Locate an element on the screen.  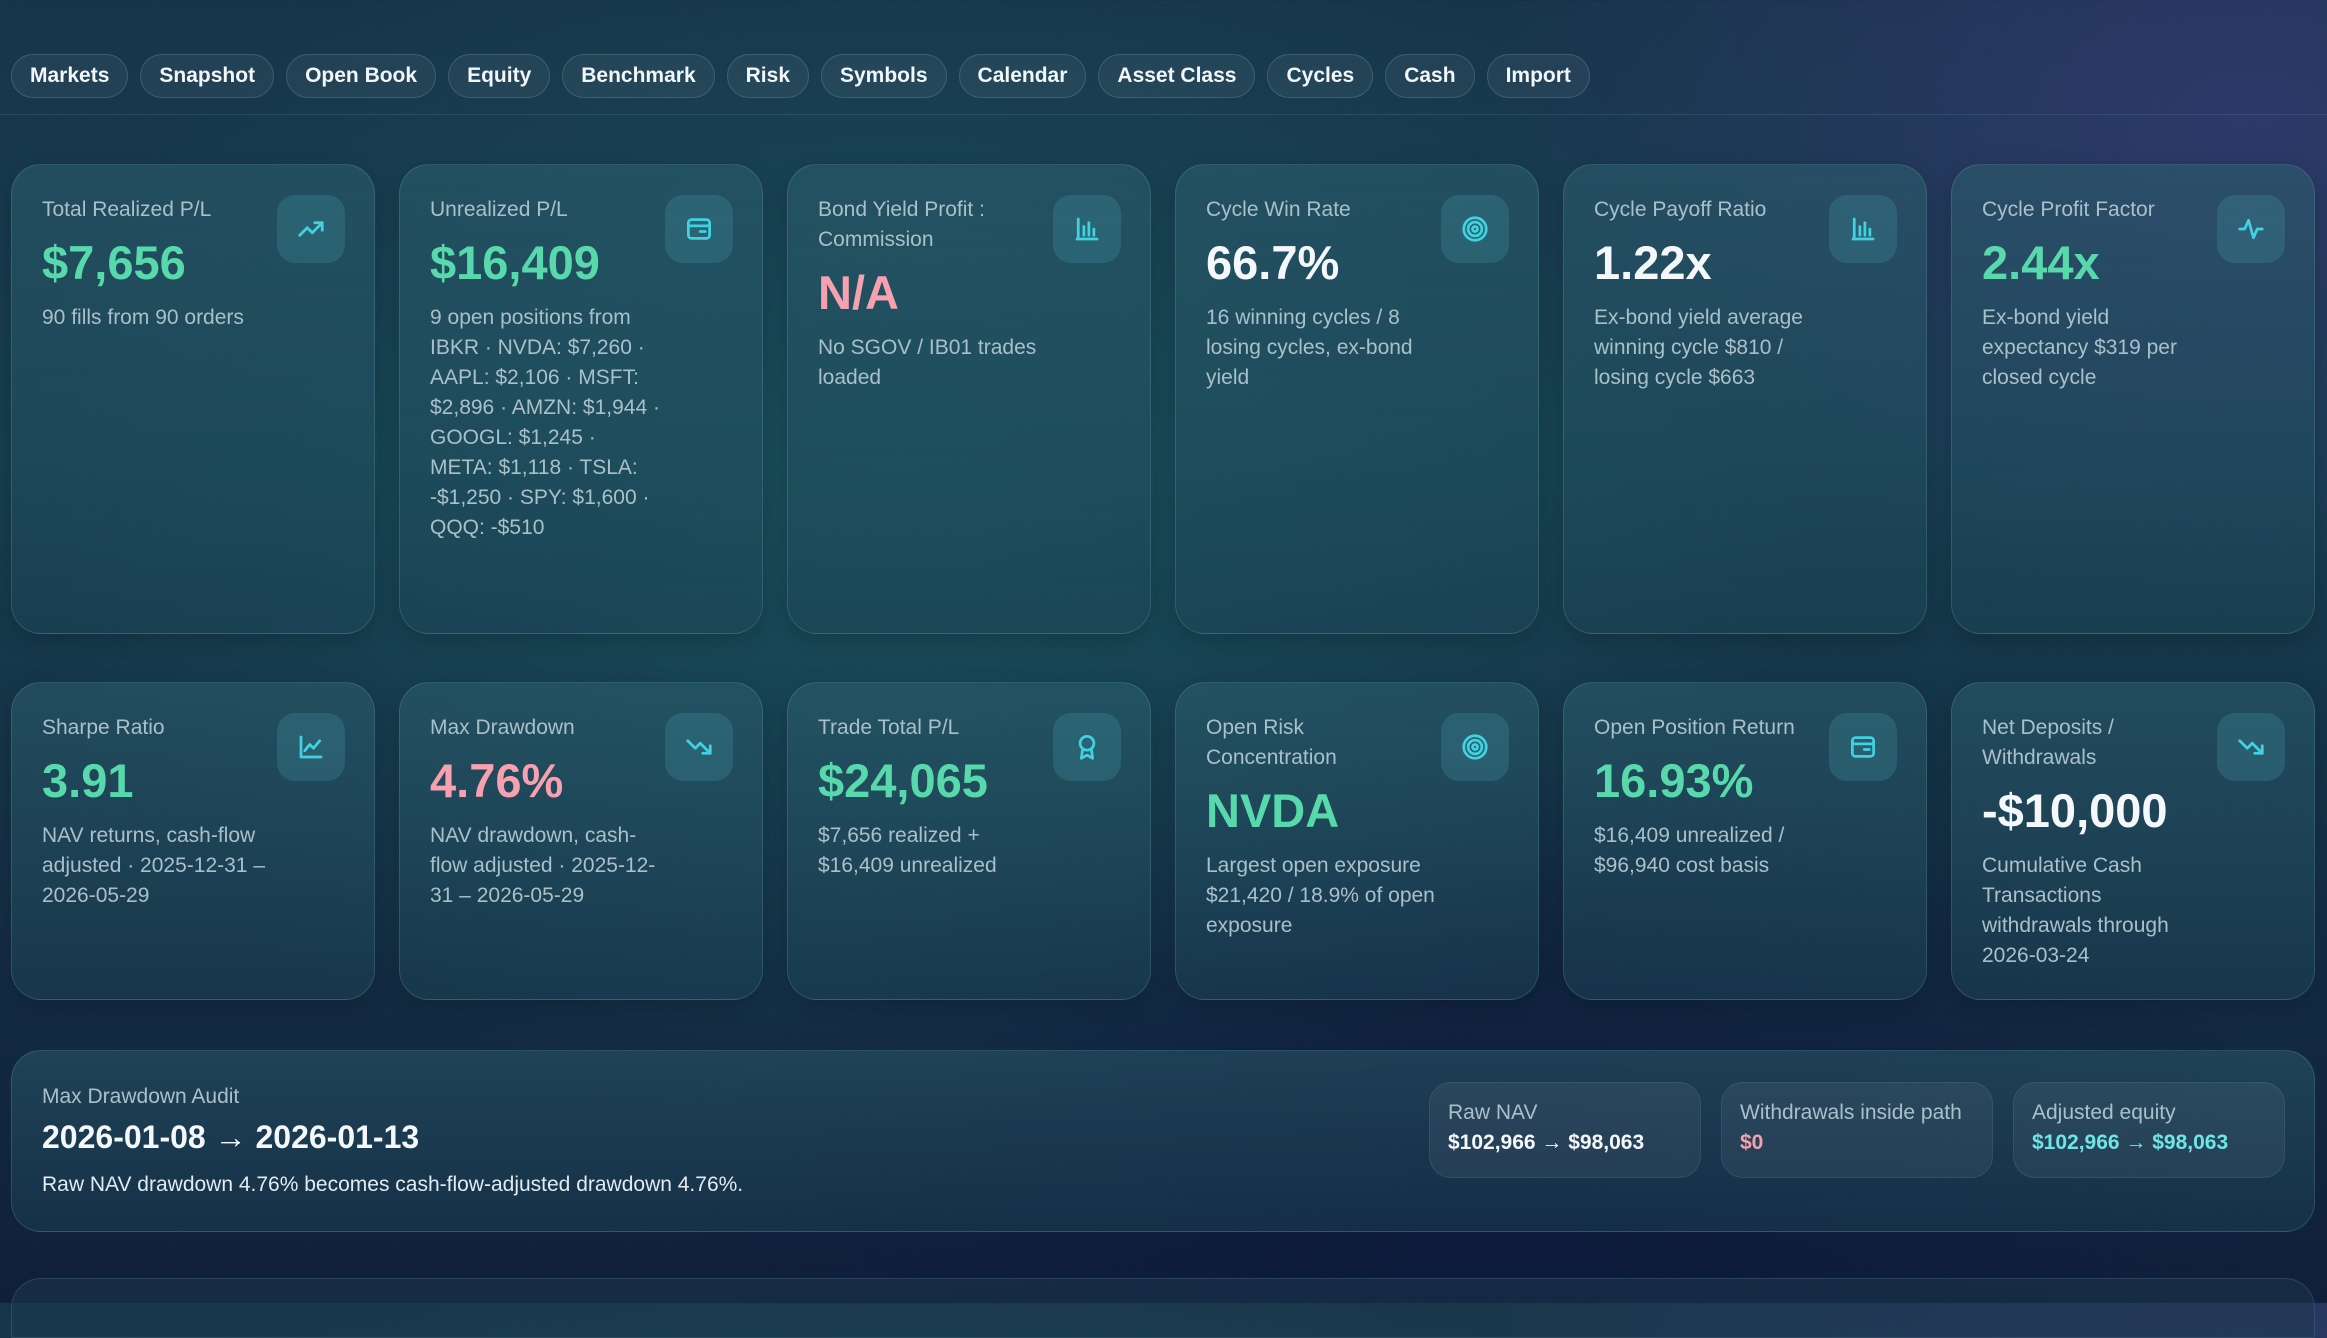
nav-tab-calendar: Calendar is located at coordinates (1022, 76).